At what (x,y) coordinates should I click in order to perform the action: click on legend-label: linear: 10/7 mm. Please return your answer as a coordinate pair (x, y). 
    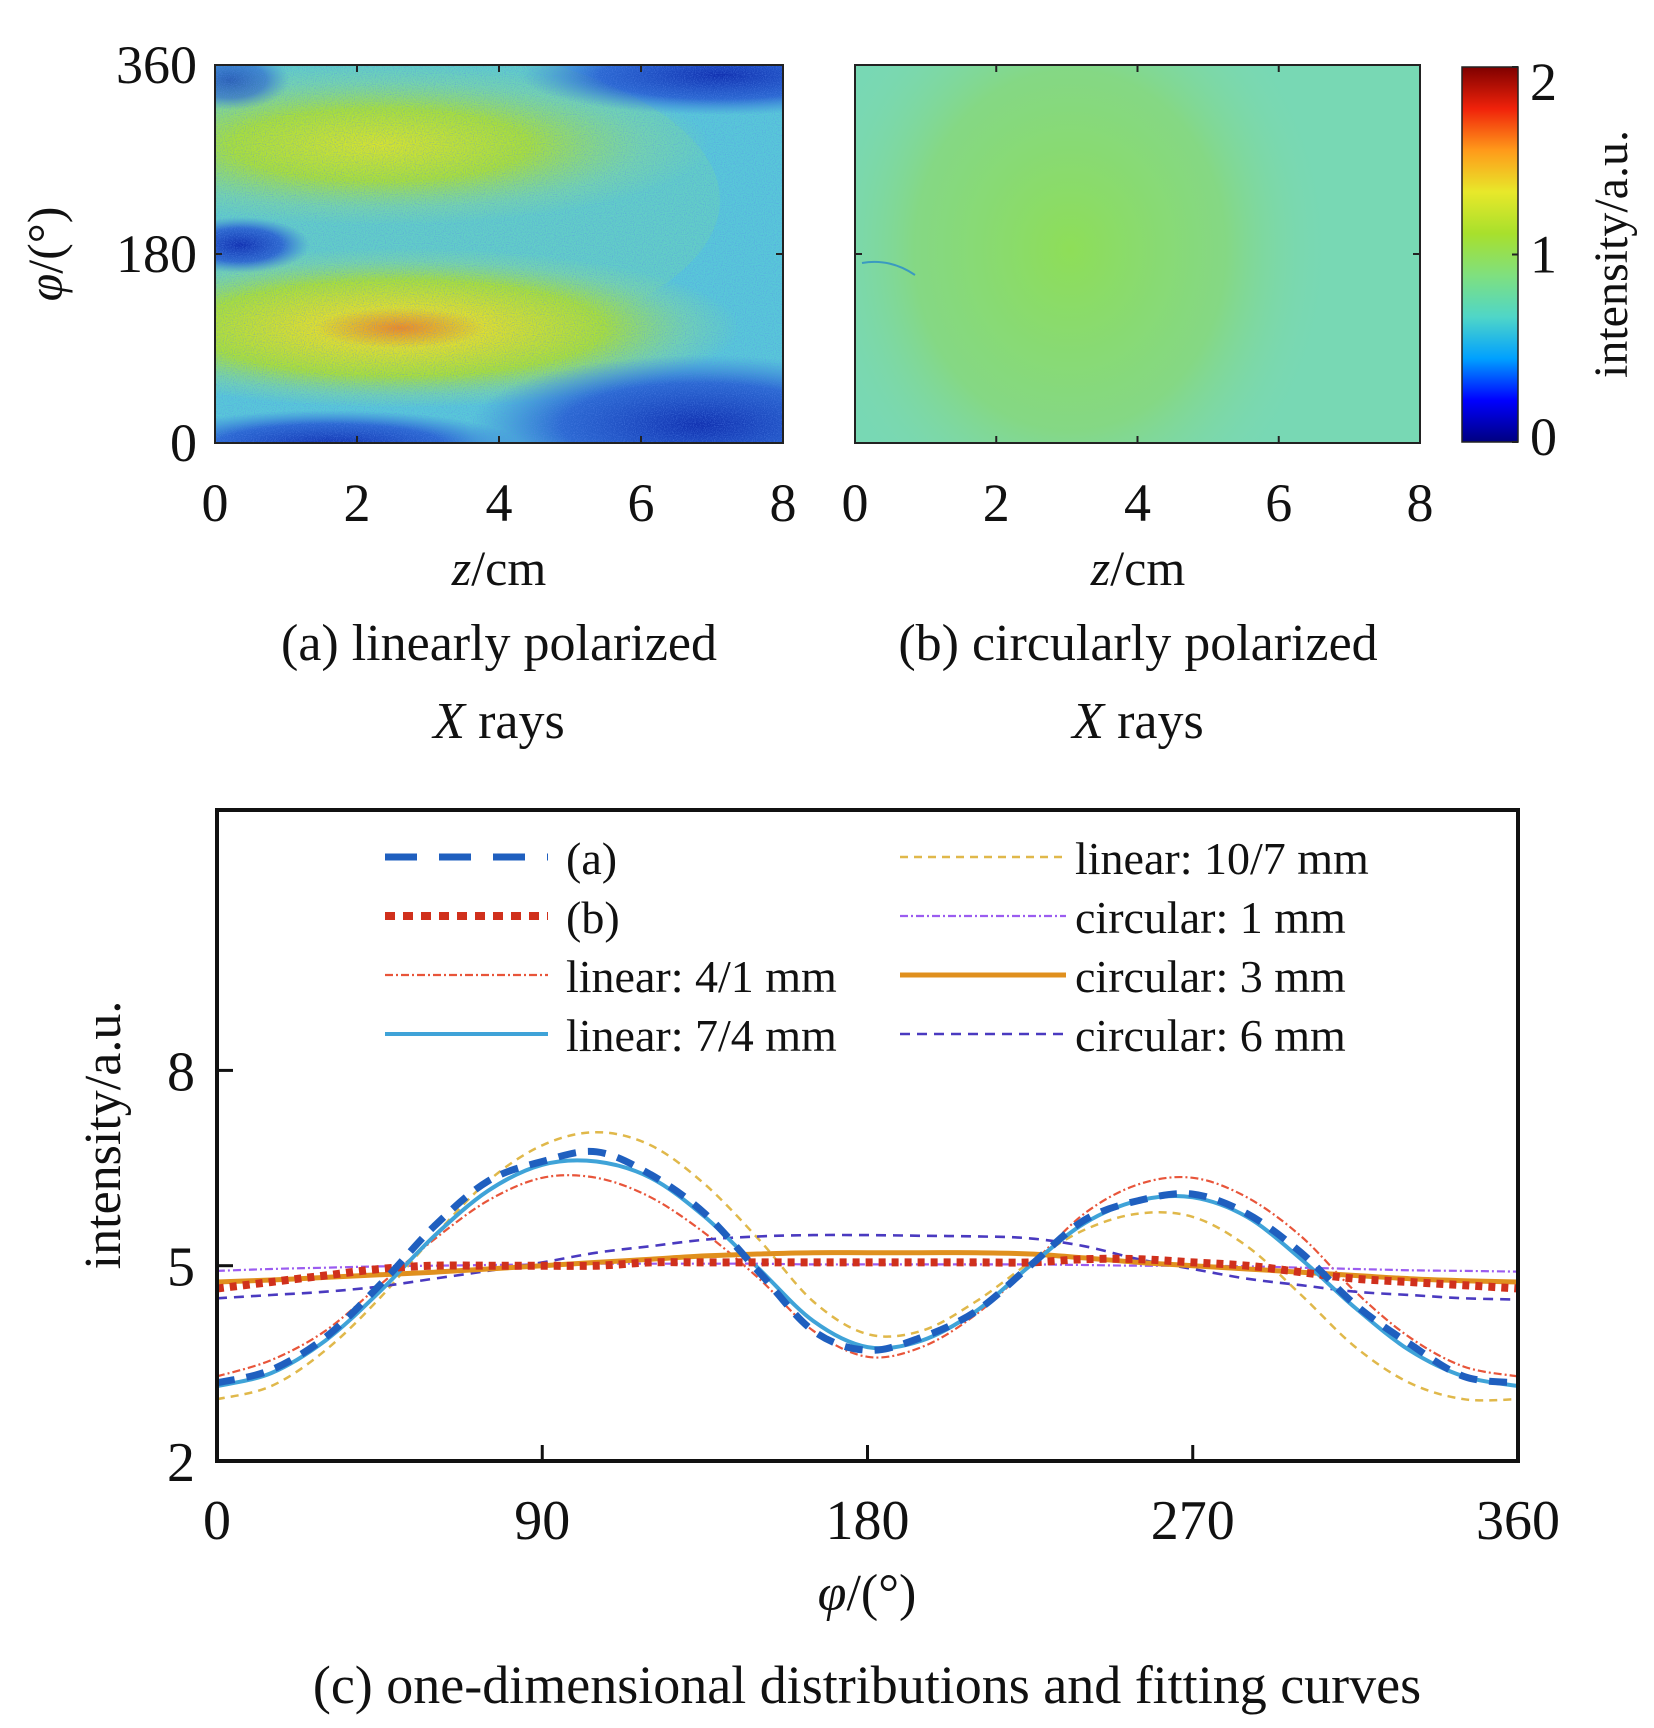
    Looking at the image, I should click on (1222, 858).